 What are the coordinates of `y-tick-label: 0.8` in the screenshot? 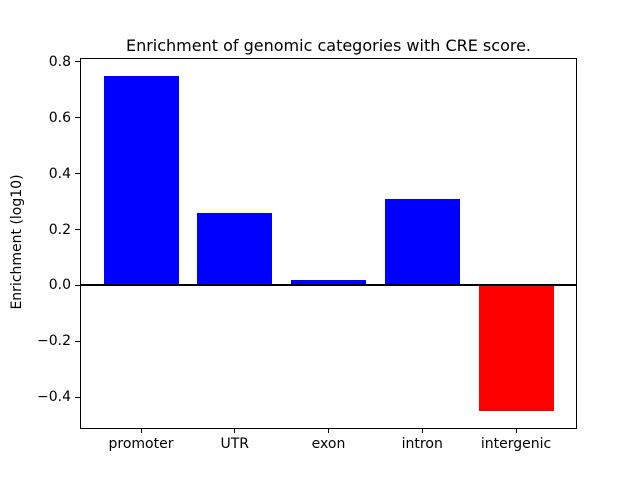 It's located at (59, 61).